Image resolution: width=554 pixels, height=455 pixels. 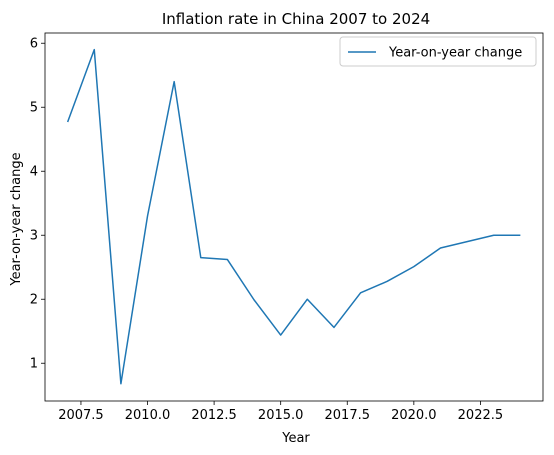 I want to click on y-tick-label: 1, so click(x=34, y=364).